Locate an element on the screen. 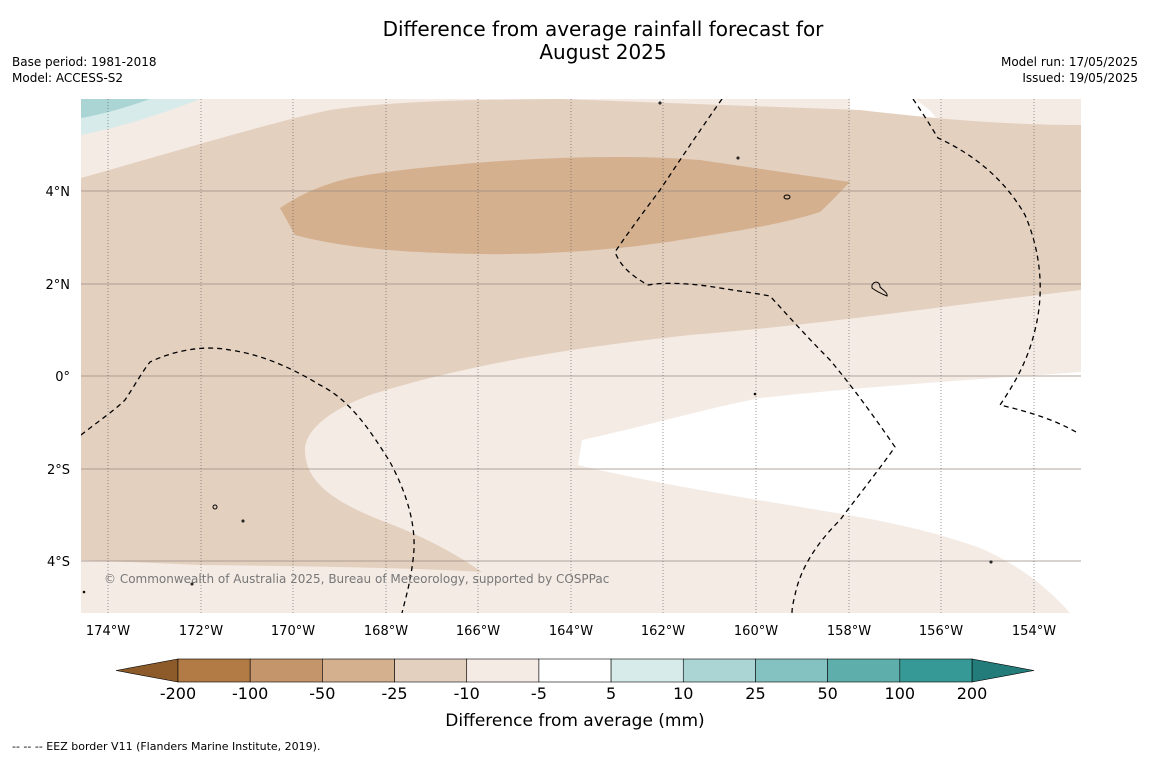 The width and height of the screenshot is (1150, 758). band-minus25 is located at coordinates (565, 205).